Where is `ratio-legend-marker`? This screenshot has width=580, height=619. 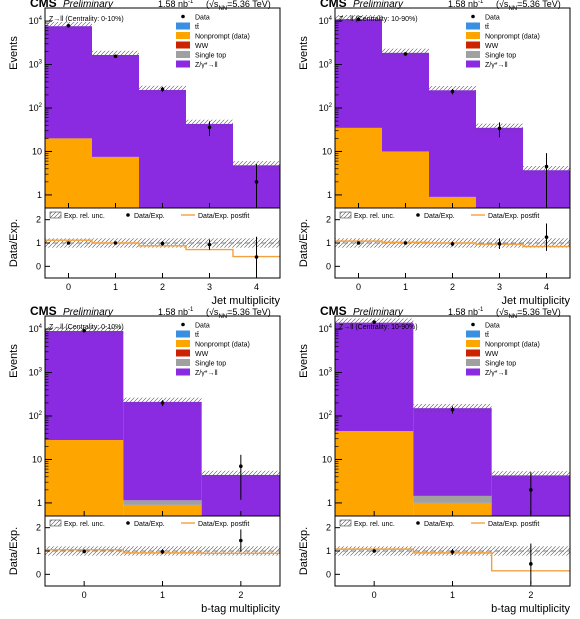 ratio-legend-marker is located at coordinates (418, 215).